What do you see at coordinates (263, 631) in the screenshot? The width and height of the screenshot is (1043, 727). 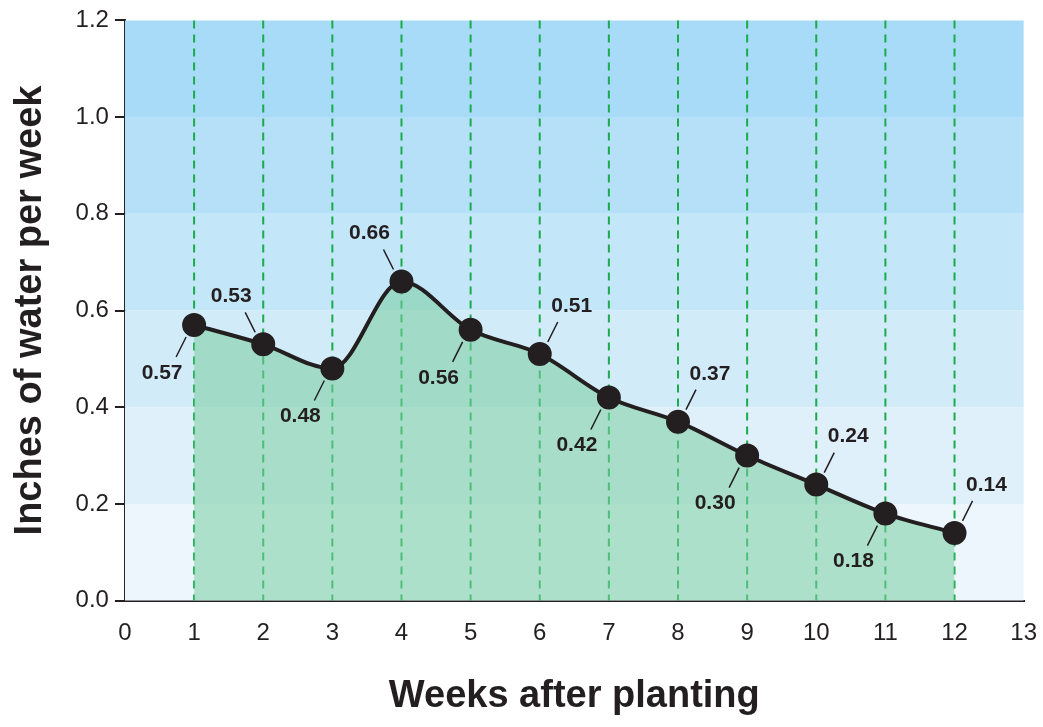 I see `x-tick-label: 2` at bounding box center [263, 631].